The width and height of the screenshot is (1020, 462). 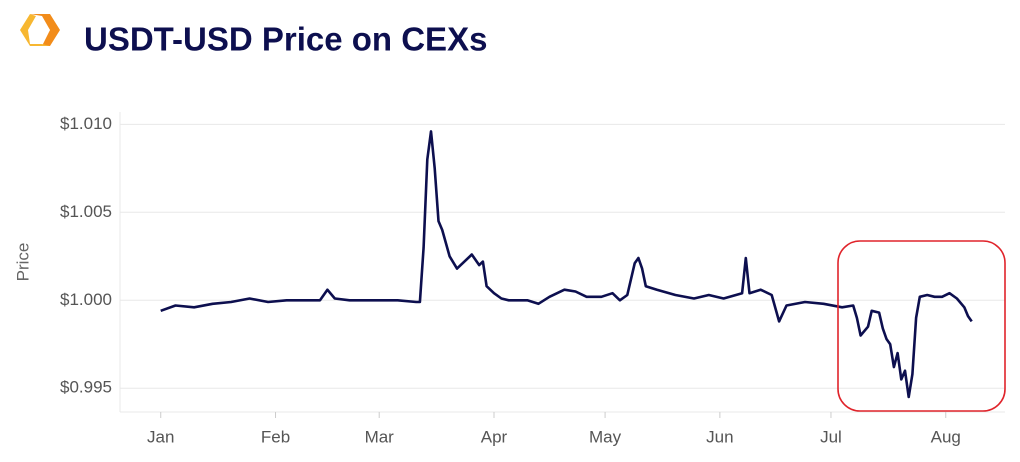 I want to click on x-tick-label: Apr, so click(x=494, y=436).